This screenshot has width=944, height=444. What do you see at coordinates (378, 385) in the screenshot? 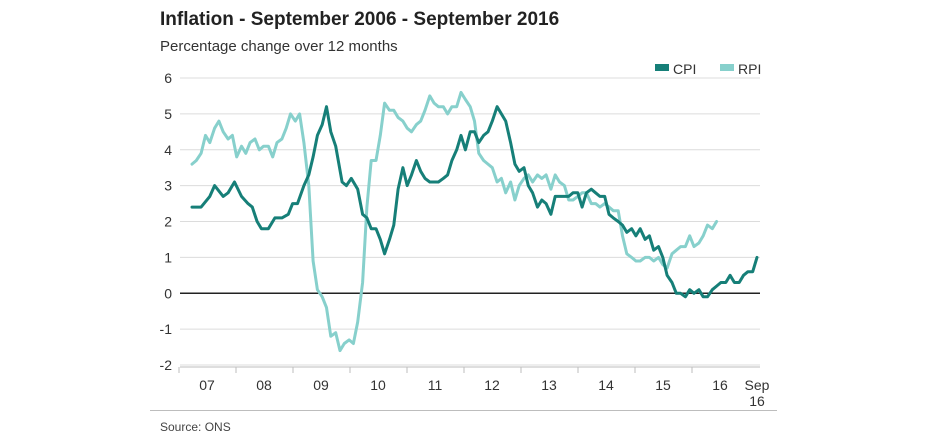
I see `x-tick-label: 10` at bounding box center [378, 385].